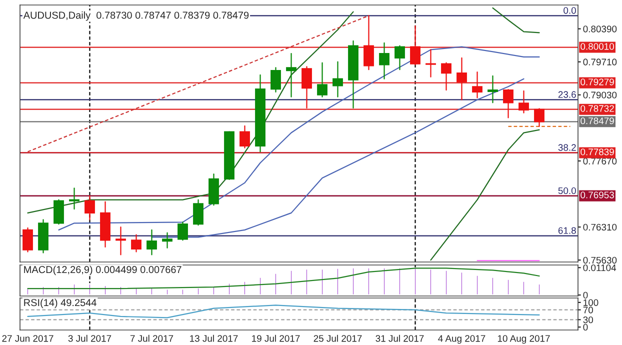  Describe the element at coordinates (567, 230) in the screenshot. I see `annotation: 61.8` at that location.